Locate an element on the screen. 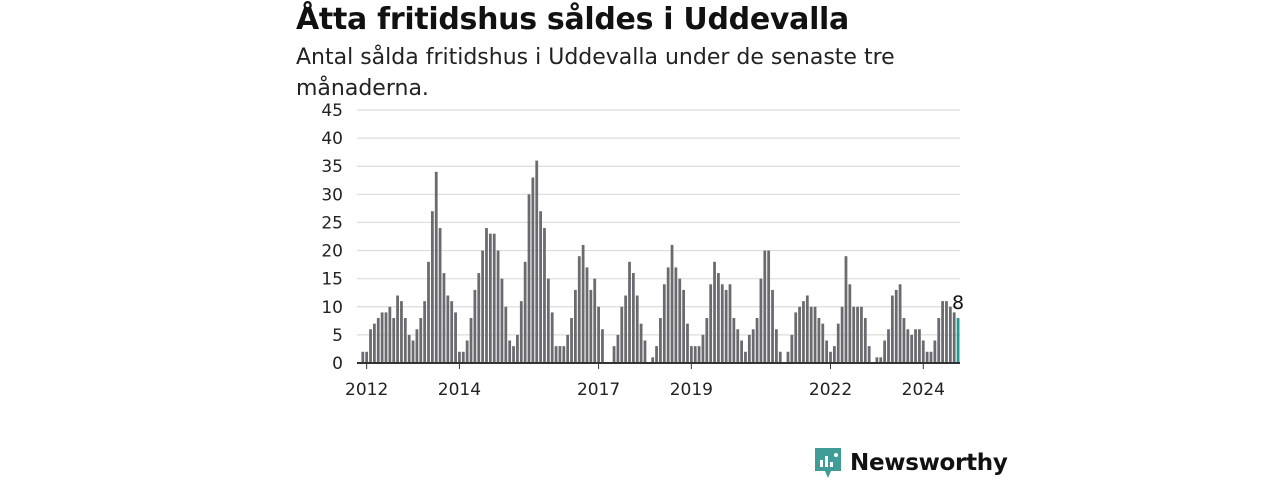  last-value-label: 8 is located at coordinates (958, 303).